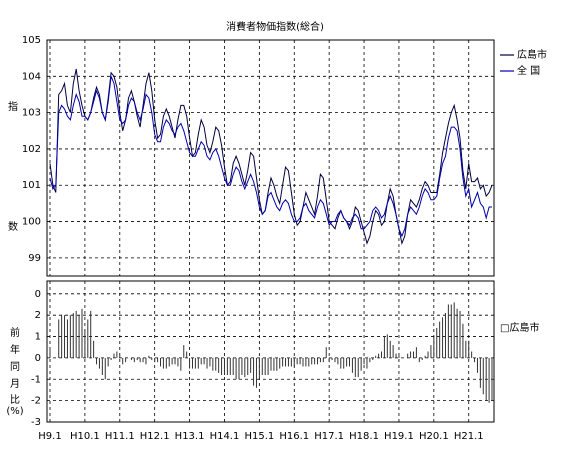  I want to click on y-tick-label: 99, so click(34, 258).